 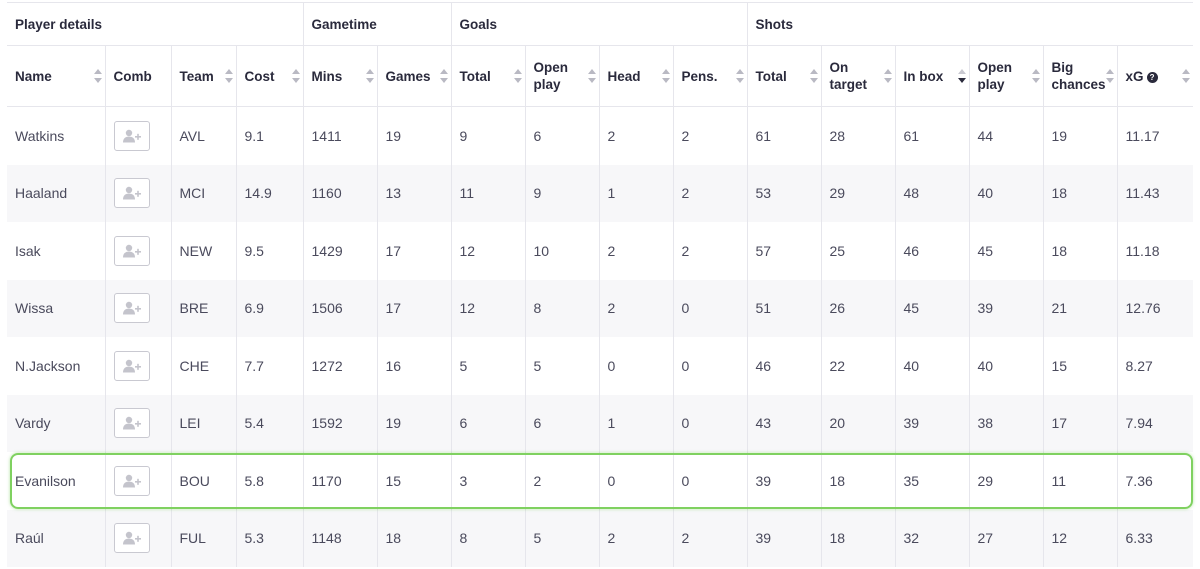 What do you see at coordinates (1080, 366) in the screenshot?
I see `cell-big-chances: 15` at bounding box center [1080, 366].